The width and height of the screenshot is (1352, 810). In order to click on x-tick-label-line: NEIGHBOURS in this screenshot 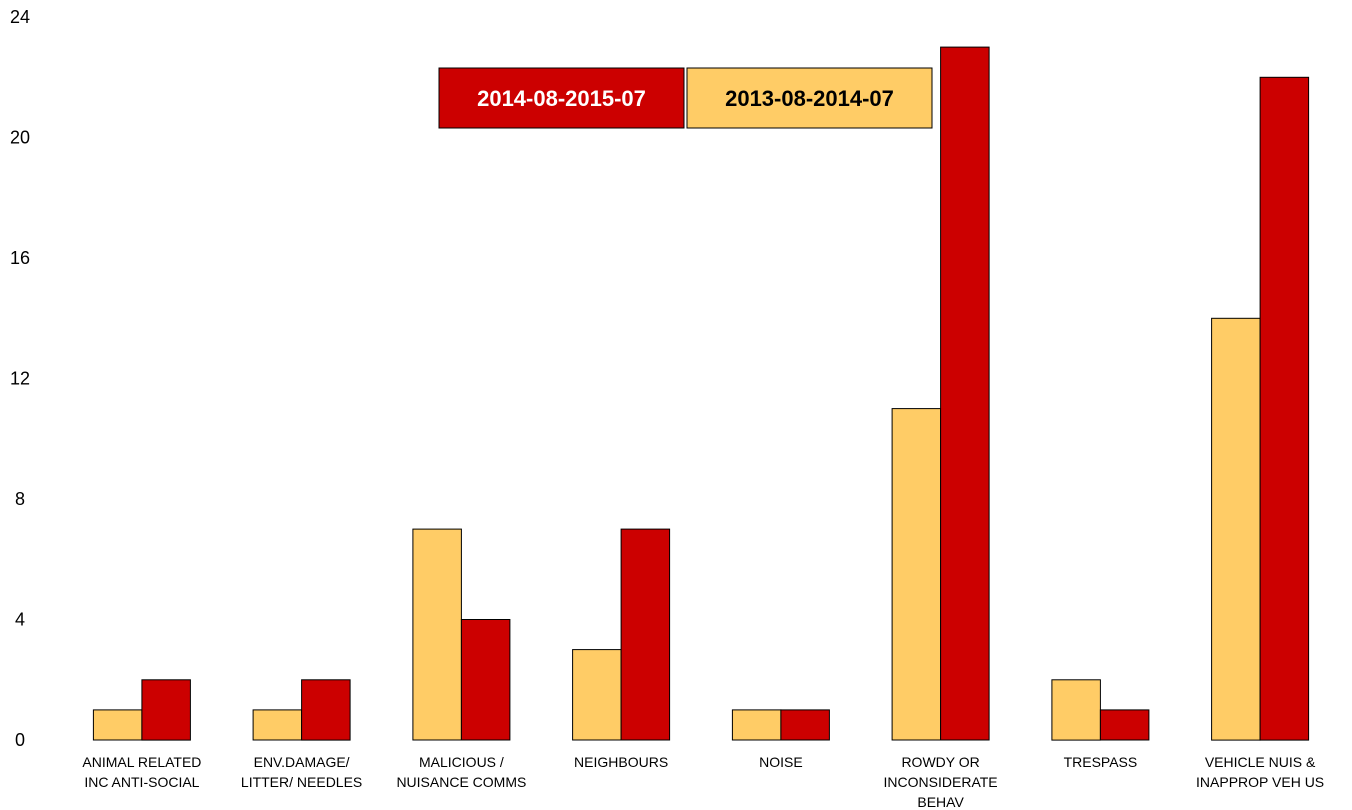, I will do `click(621, 762)`.